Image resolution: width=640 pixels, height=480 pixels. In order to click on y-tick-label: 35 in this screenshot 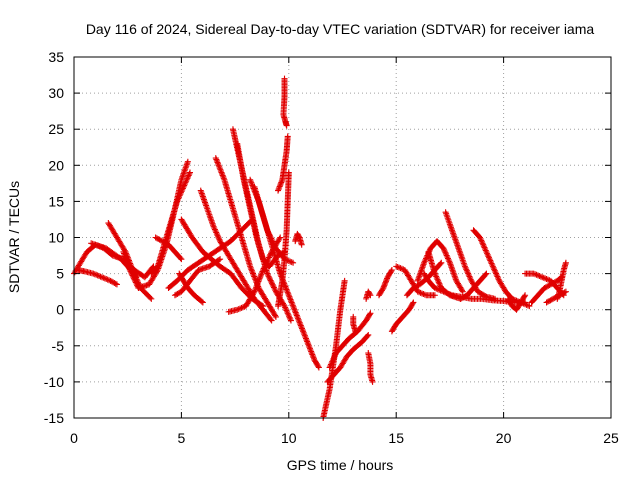, I will do `click(56, 57)`.